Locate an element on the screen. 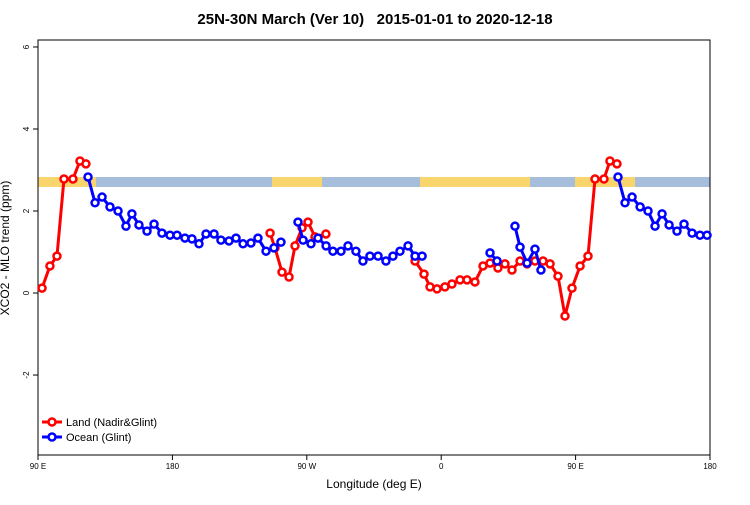  legend-label: Ocean (Glint) is located at coordinates (98, 438).